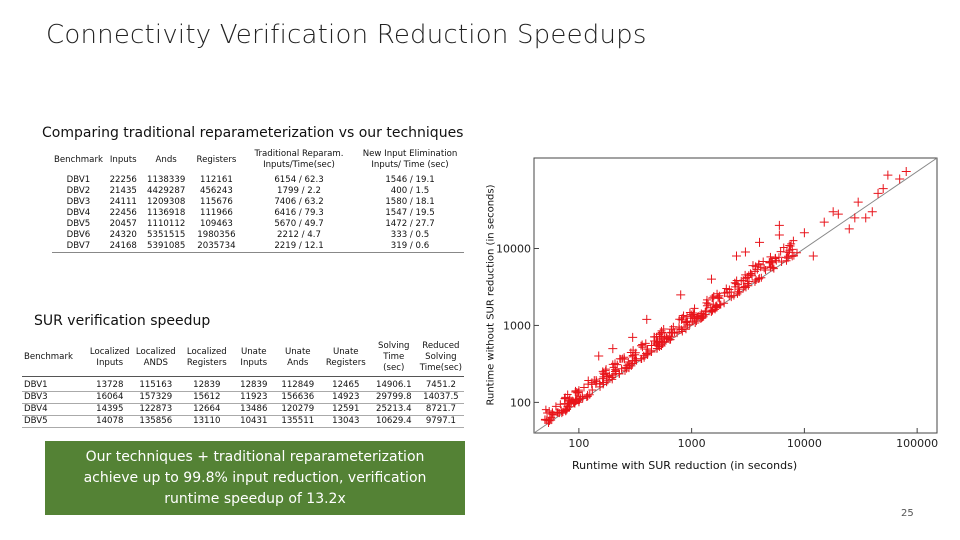 The height and width of the screenshot is (540, 960). What do you see at coordinates (410, 213) in the screenshot?
I see `t1-cell: 1547 / 19.5` at bounding box center [410, 213].